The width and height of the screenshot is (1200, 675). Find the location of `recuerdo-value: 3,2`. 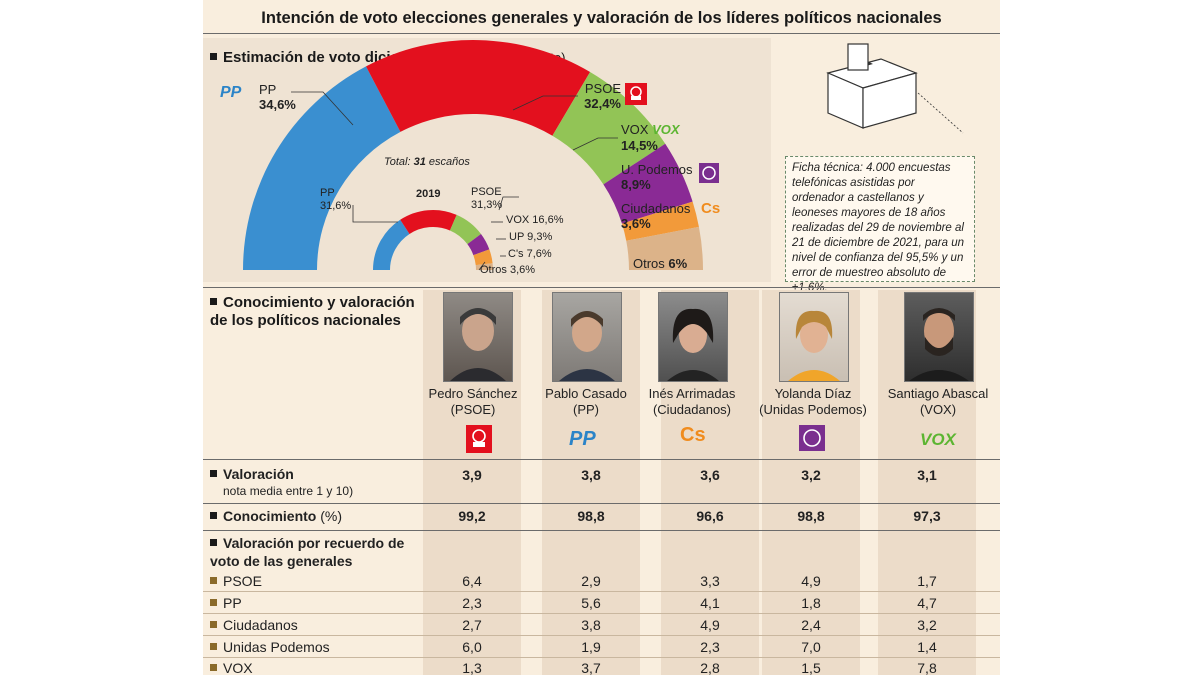

recuerdo-value: 3,2 is located at coordinates (927, 625).